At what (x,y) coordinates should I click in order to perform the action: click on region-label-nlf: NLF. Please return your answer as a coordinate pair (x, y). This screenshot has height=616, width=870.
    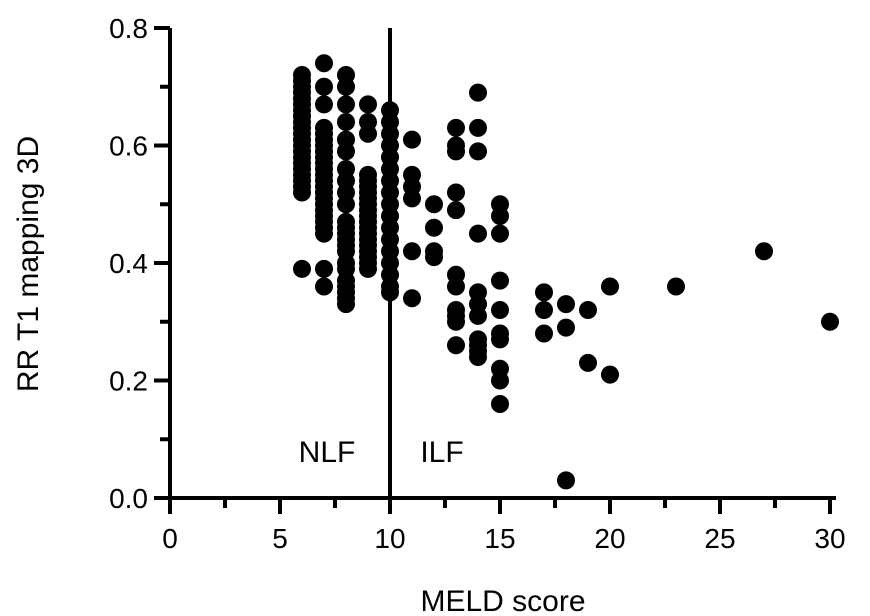
    Looking at the image, I should click on (327, 452).